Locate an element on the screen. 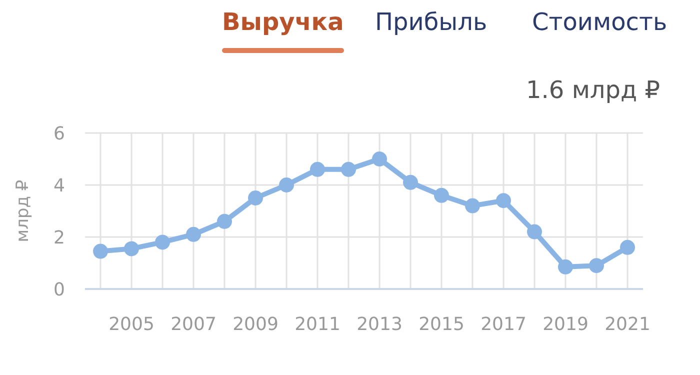 The image size is (700, 375). x-tick-label: 2017 is located at coordinates (503, 324).